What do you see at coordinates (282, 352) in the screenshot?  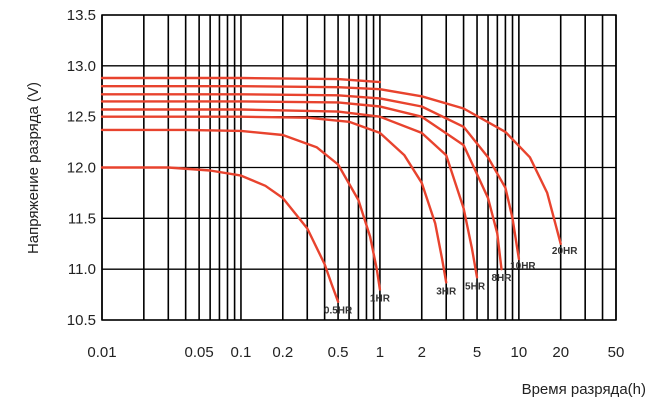 I see `x-tick-label: 0.2` at bounding box center [282, 352].